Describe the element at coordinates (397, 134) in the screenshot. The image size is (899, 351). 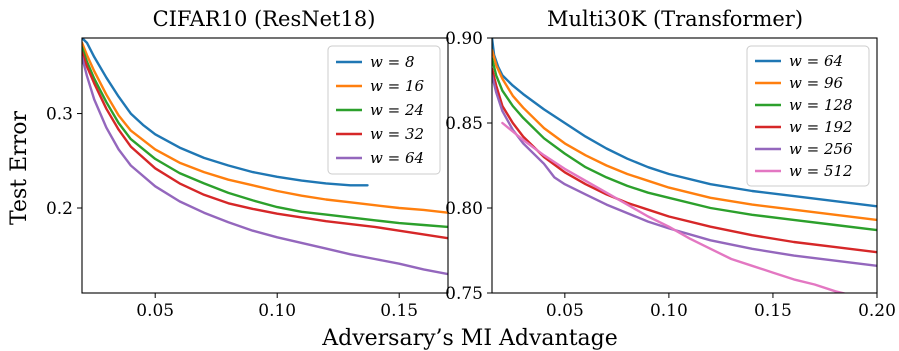
I see `legend-label-w32: w = 32` at that location.